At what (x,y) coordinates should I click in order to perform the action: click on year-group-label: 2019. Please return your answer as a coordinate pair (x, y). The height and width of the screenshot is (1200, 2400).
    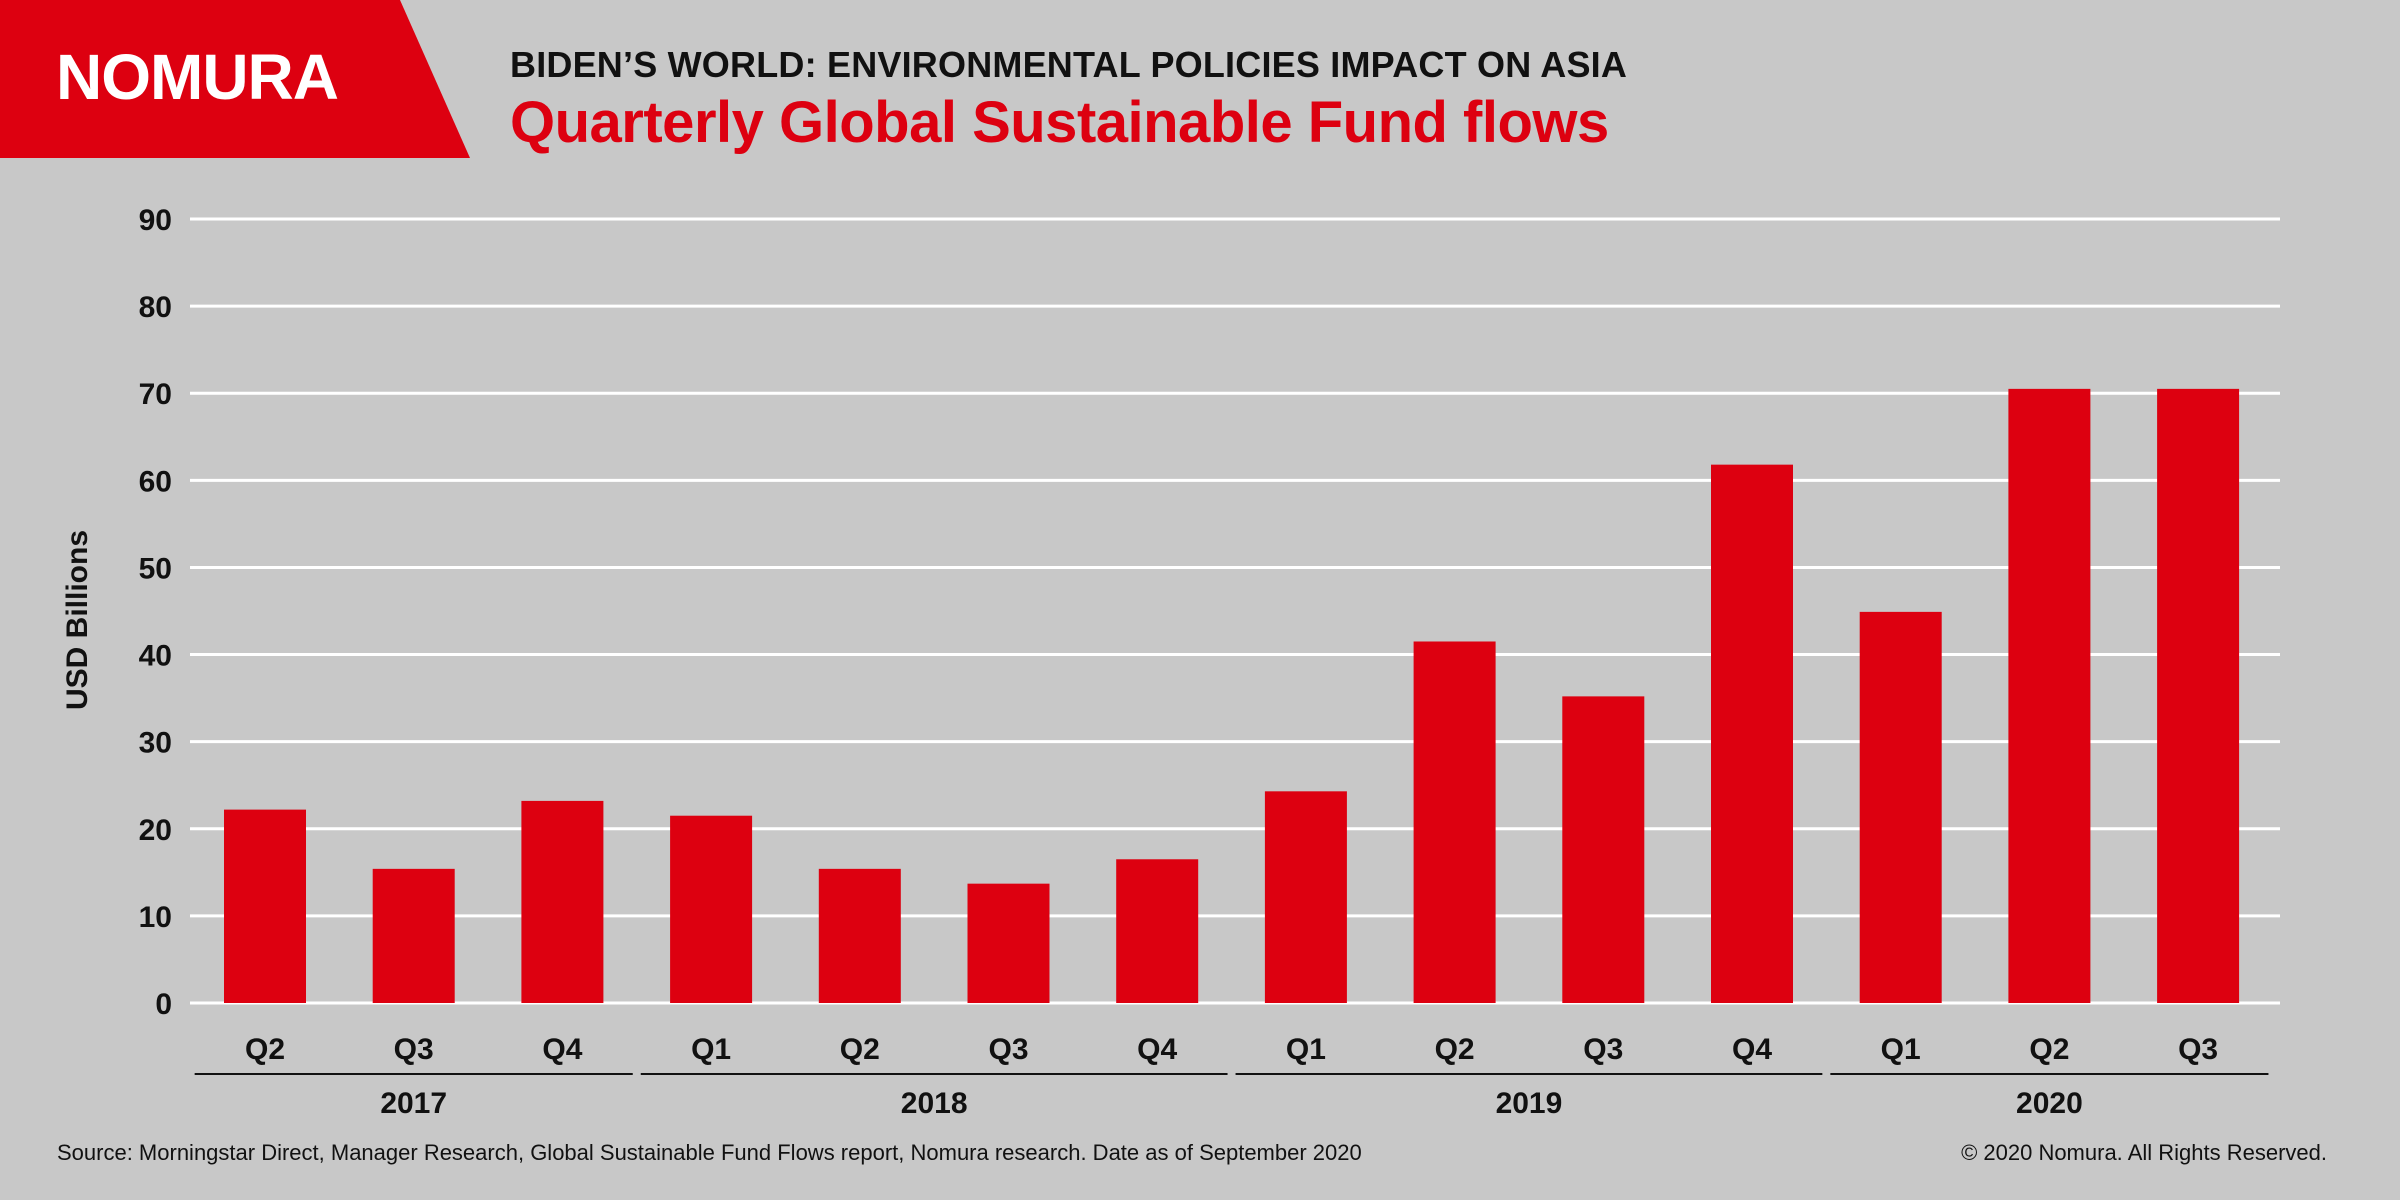
    Looking at the image, I should click on (1529, 1103).